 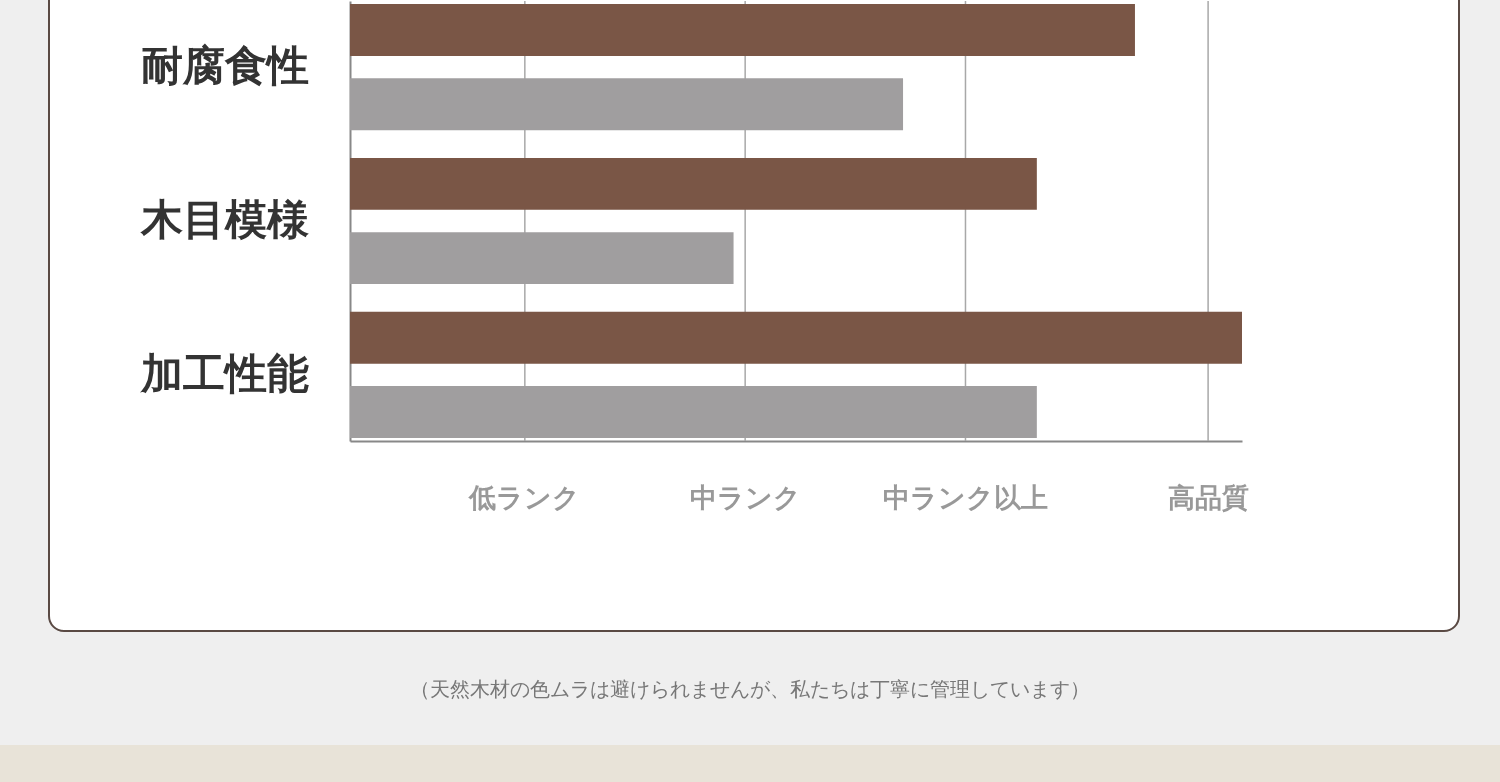 I want to click on ref-line-label: 中ランク, so click(x=745, y=497).